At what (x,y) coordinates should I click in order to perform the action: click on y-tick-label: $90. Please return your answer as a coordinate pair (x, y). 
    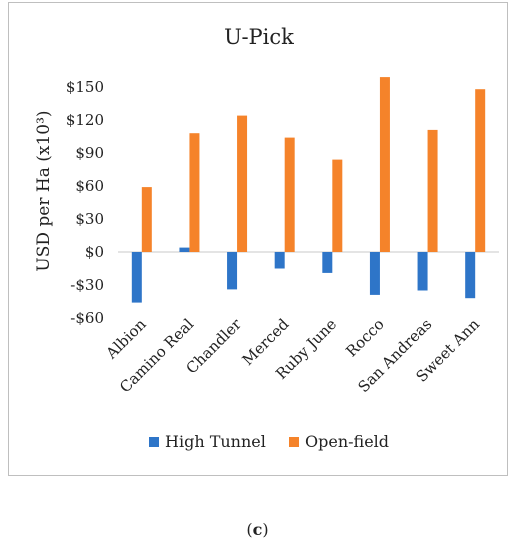
    Looking at the image, I should click on (89, 153).